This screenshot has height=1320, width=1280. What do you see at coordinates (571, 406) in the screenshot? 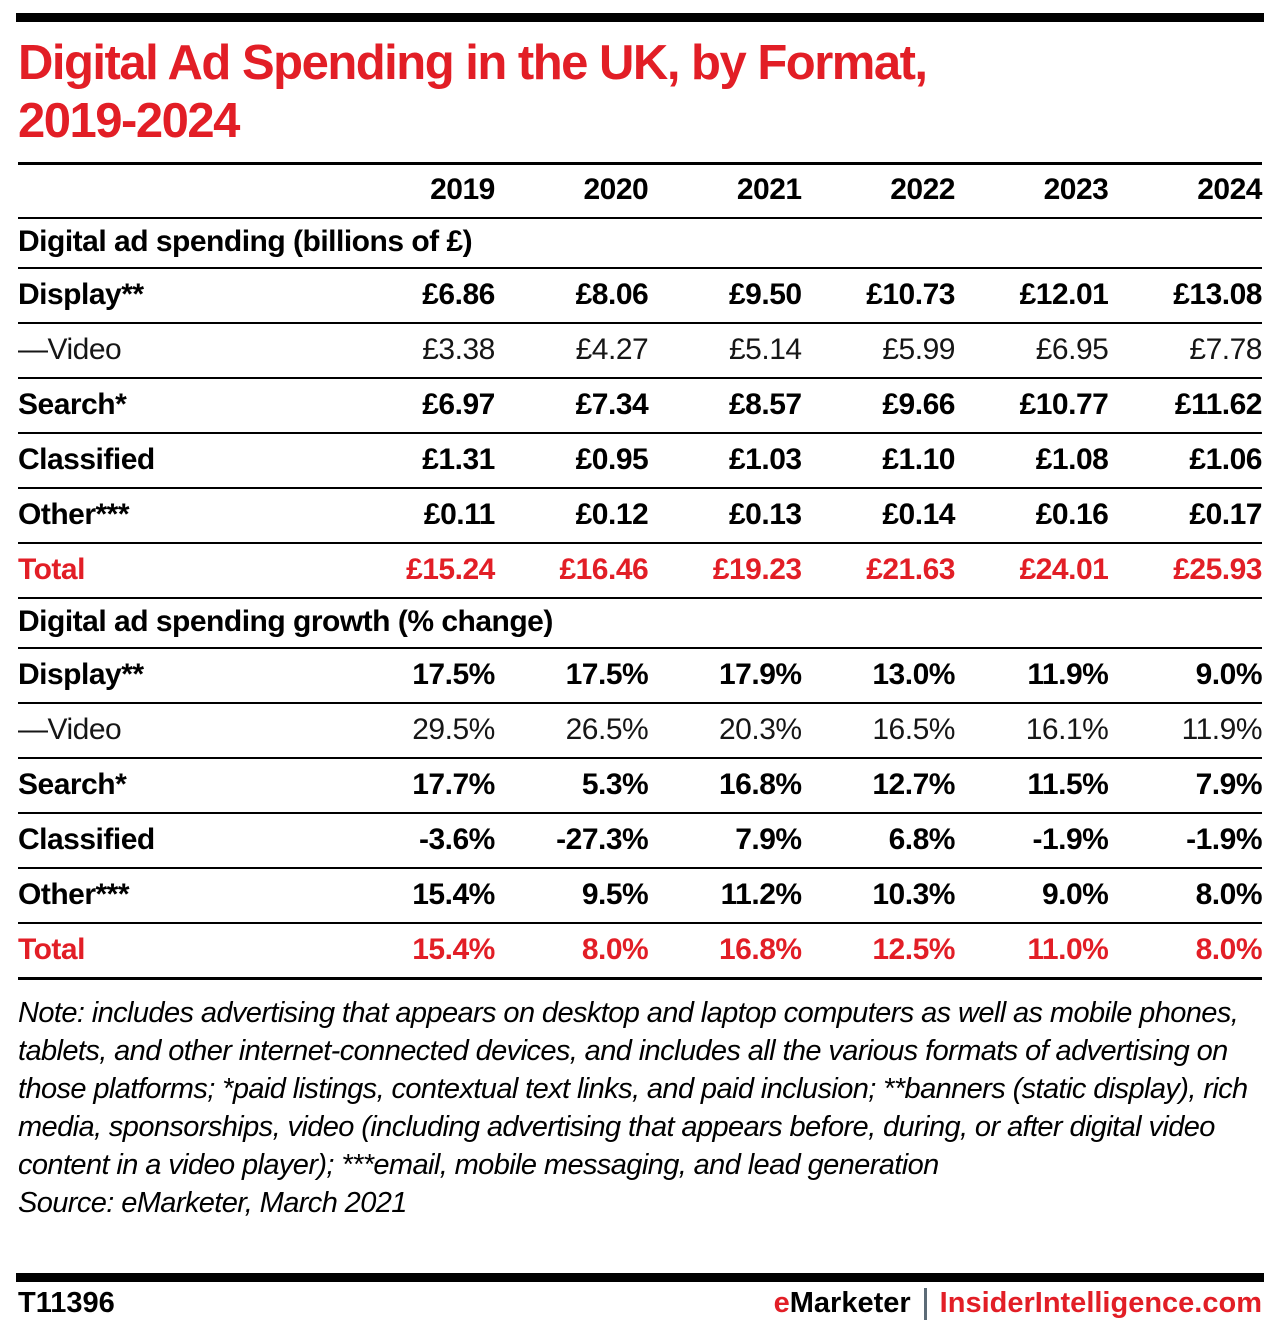
I see `value-cell: £7.34` at bounding box center [571, 406].